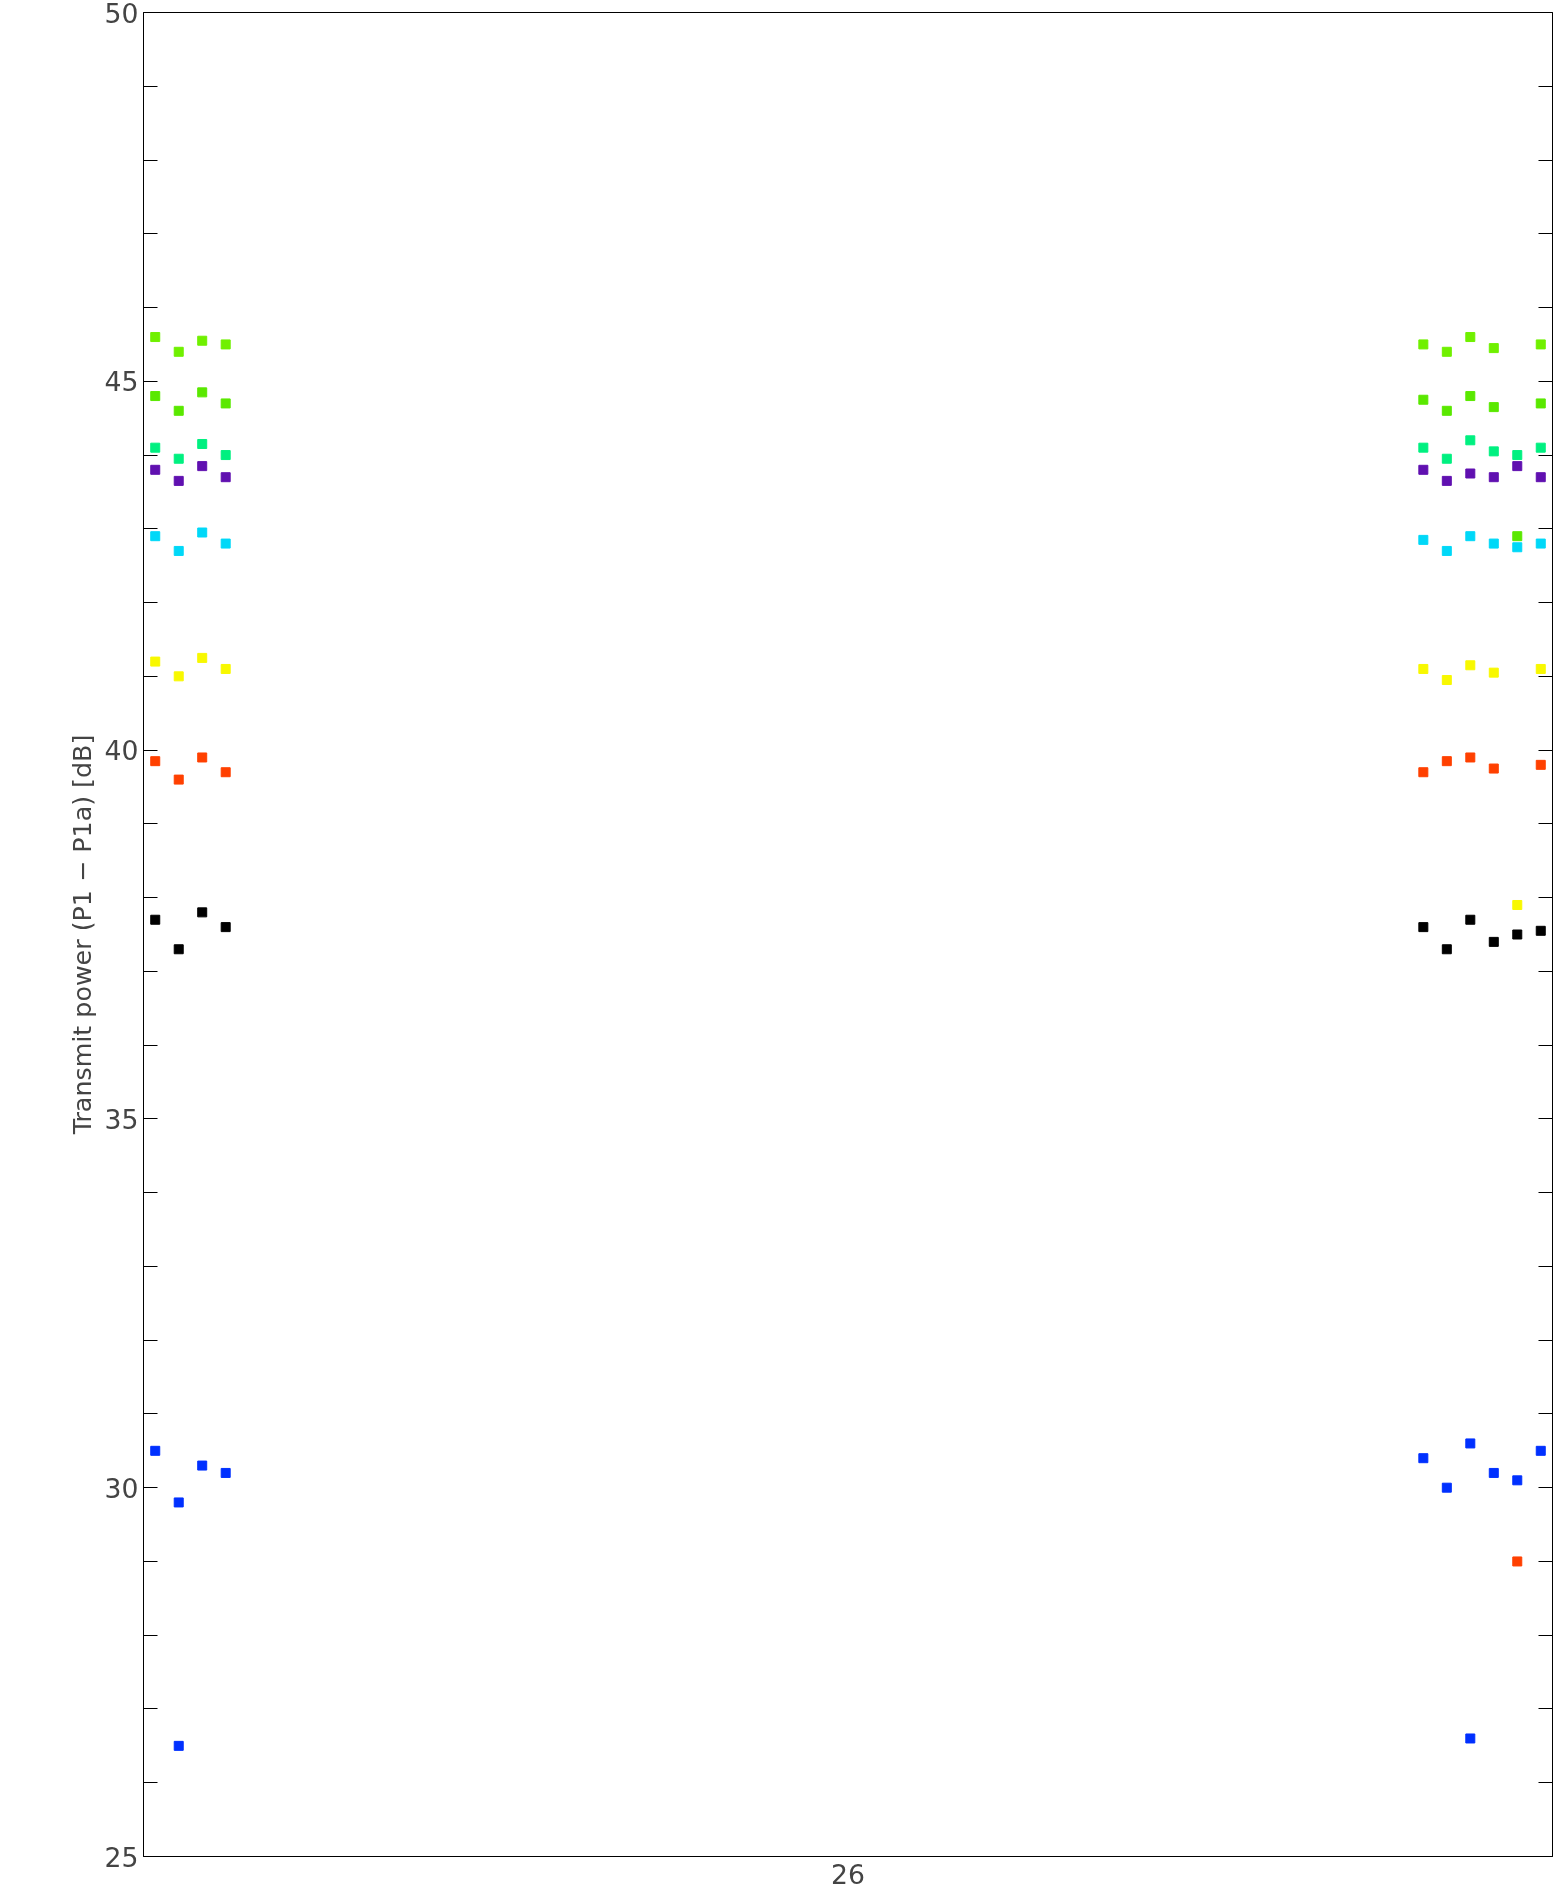  I want to click on y-axis-title: Transmit power (P1 − P1a) [dB], so click(81, 935).